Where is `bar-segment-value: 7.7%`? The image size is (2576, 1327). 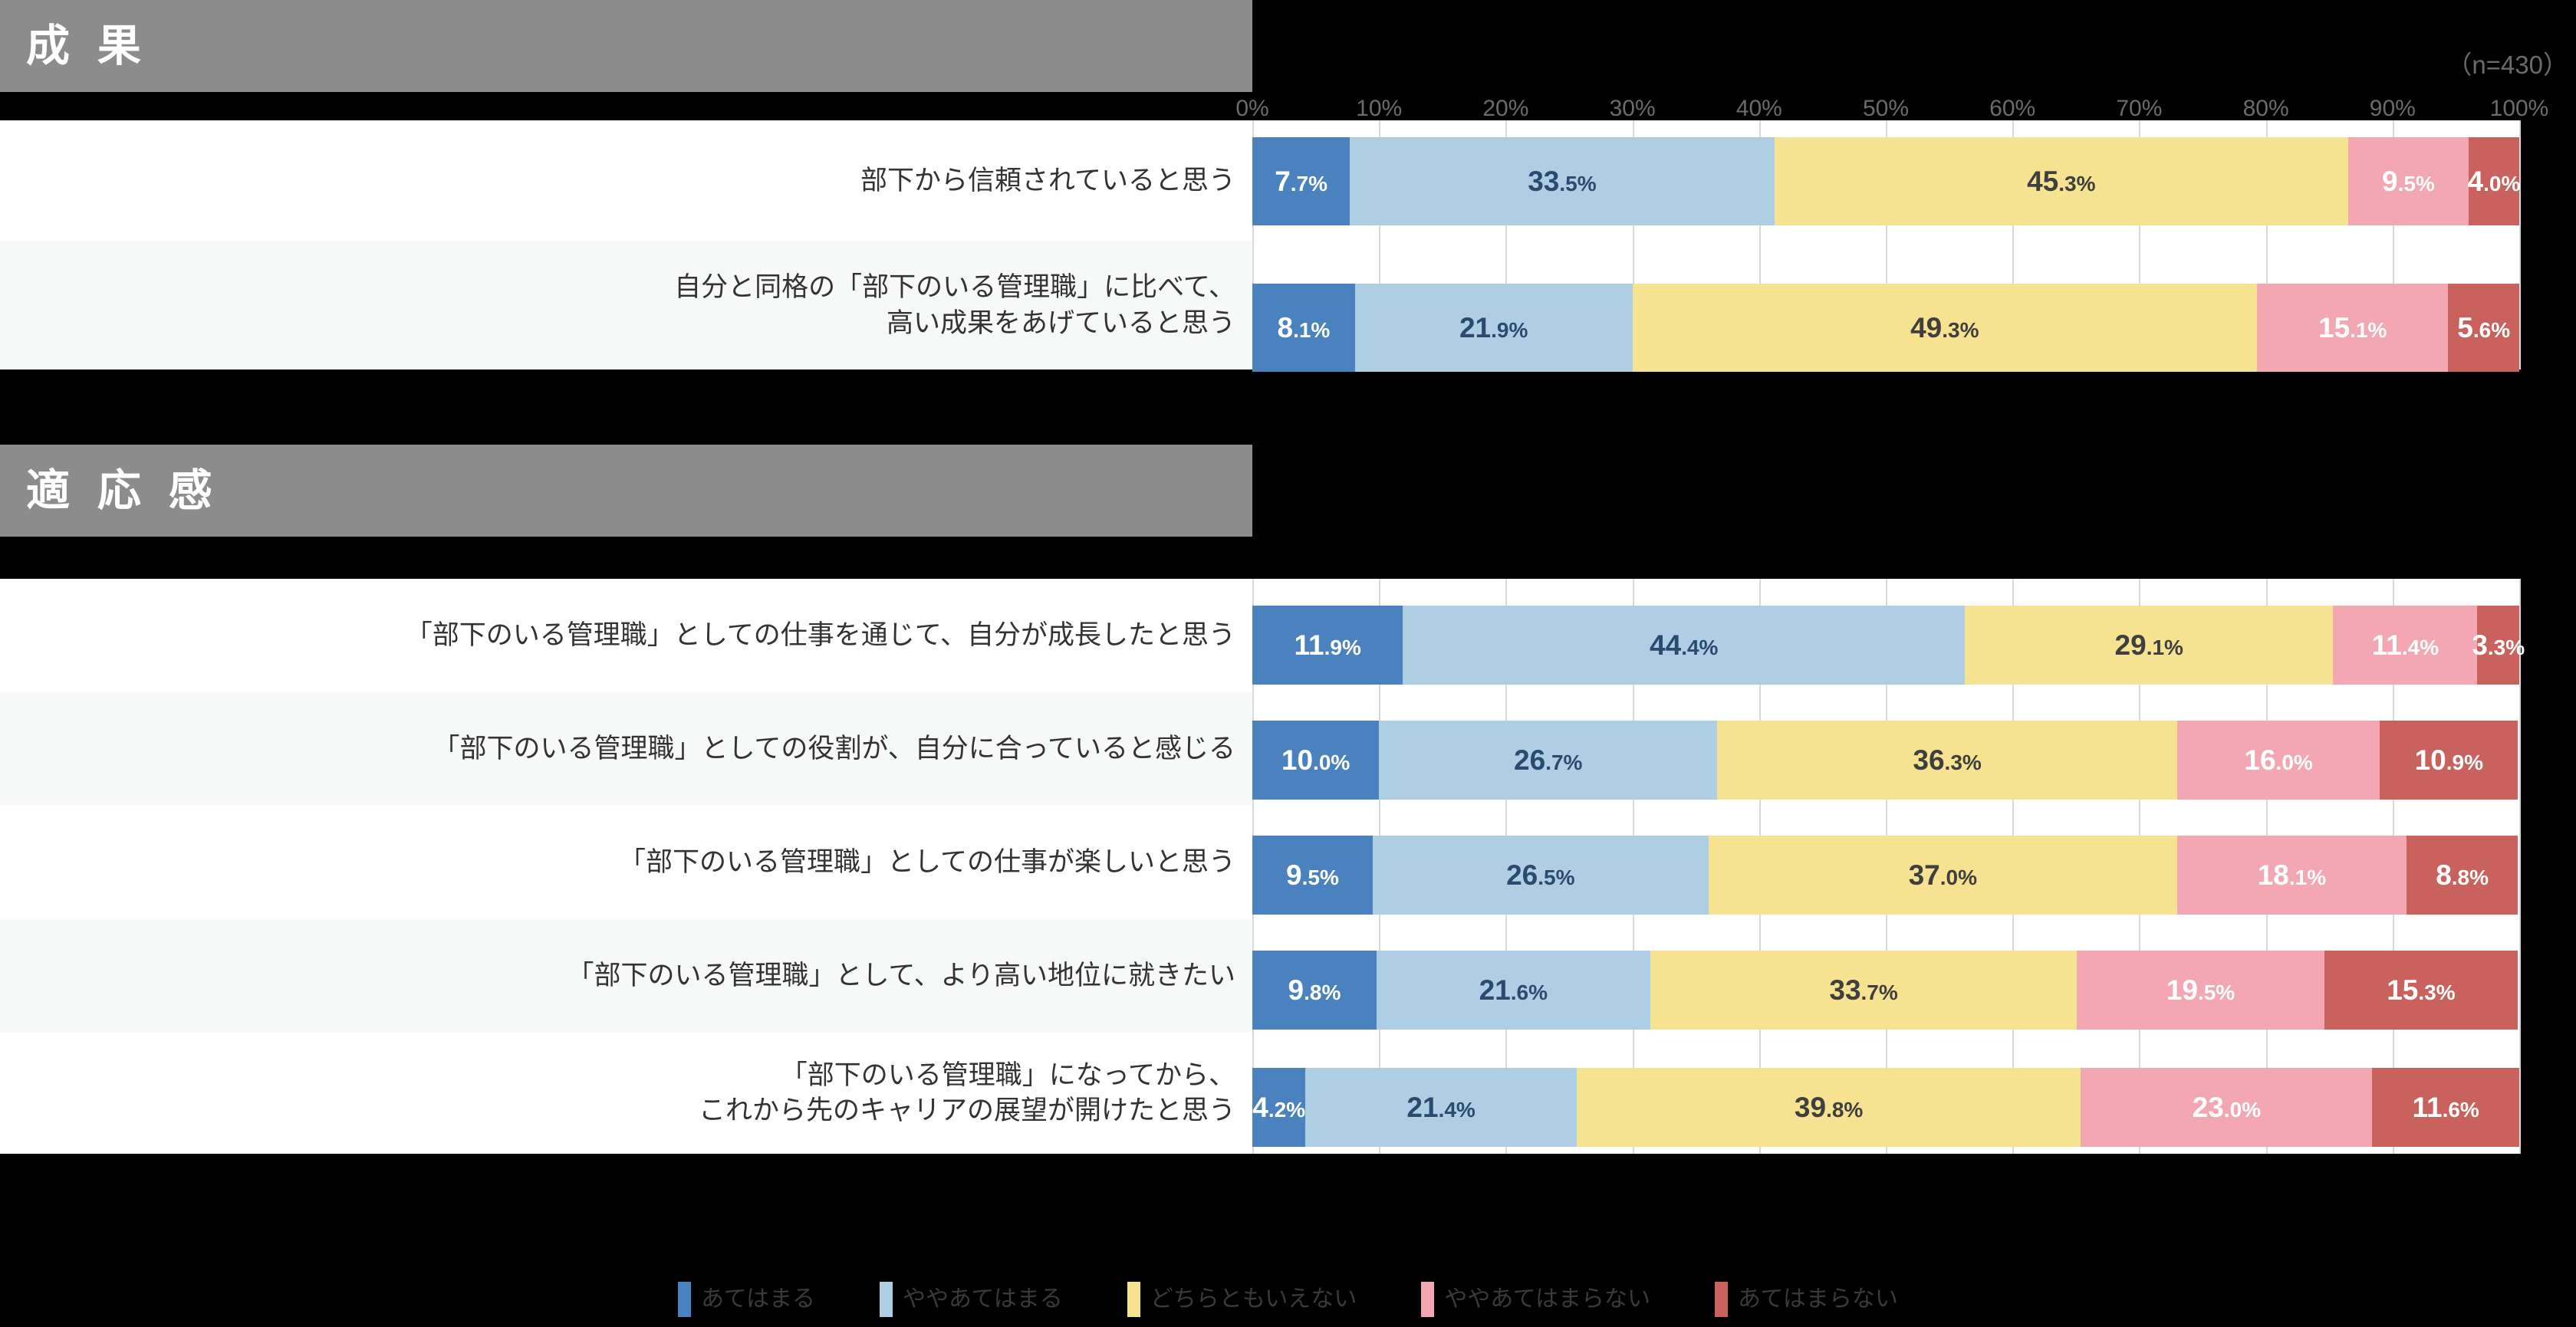 bar-segment-value: 7.7% is located at coordinates (1301, 182).